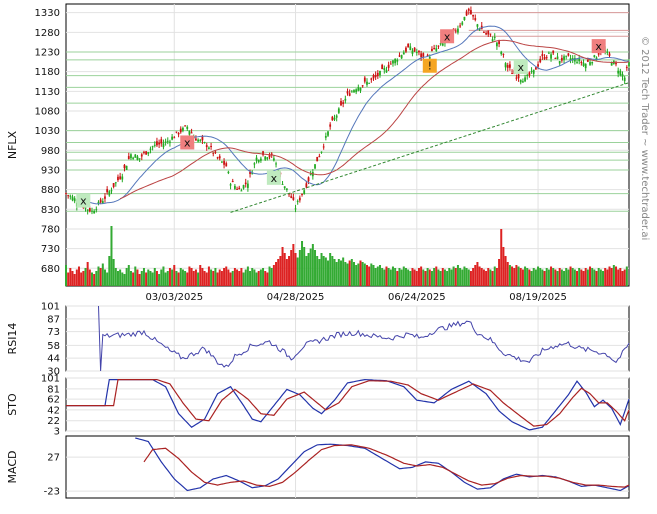 Image resolution: width=657 pixels, height=514 pixels. What do you see at coordinates (50, 151) in the screenshot?
I see `price-y-tick: 980` at bounding box center [50, 151].